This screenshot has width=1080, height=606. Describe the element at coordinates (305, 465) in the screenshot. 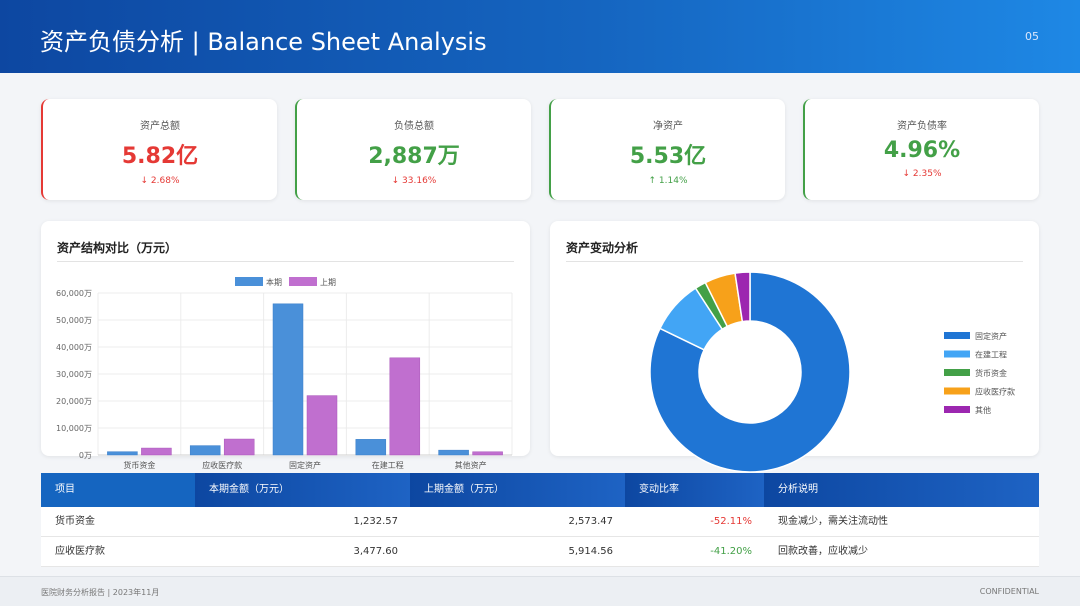

I see `x-tick-label: 固定资产` at that location.